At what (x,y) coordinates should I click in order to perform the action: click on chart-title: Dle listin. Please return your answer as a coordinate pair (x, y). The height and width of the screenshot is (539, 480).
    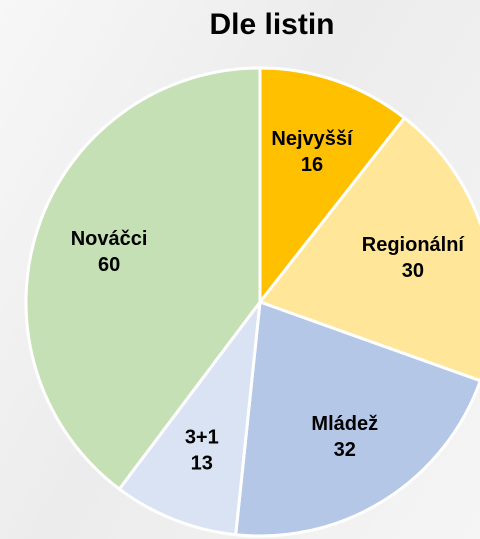
    Looking at the image, I should click on (271, 24).